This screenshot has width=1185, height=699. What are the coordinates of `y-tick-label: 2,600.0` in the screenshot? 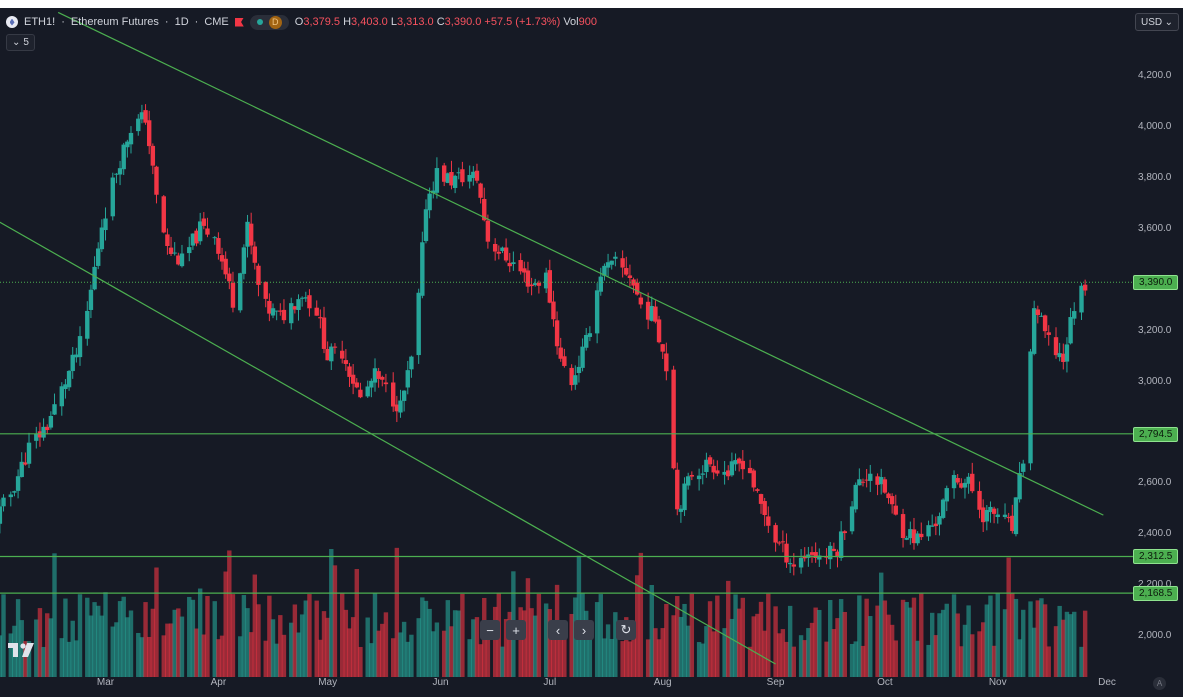 It's located at (1155, 483).